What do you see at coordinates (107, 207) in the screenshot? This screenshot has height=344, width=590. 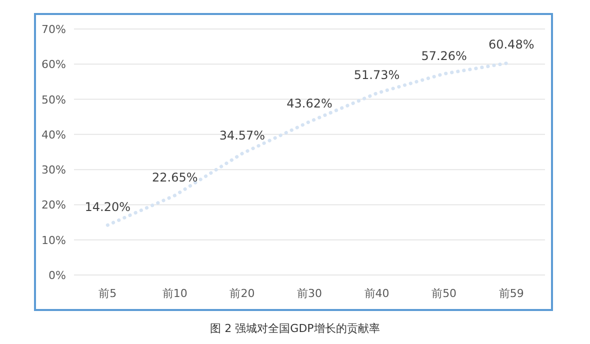 I see `text: 14.20%` at bounding box center [107, 207].